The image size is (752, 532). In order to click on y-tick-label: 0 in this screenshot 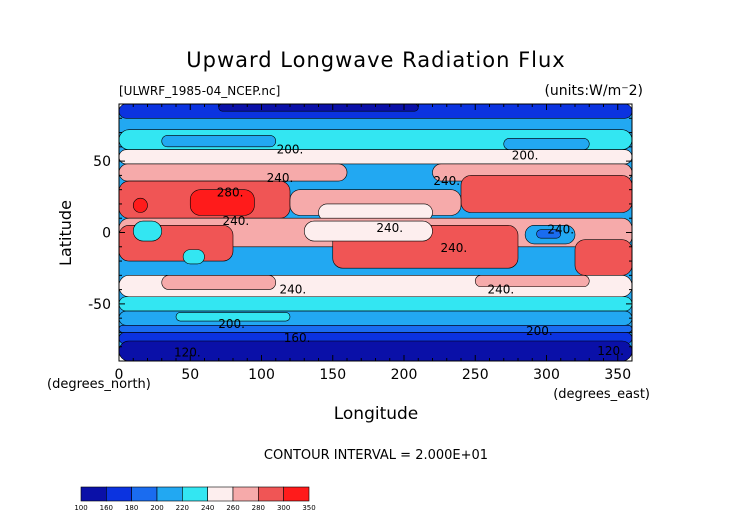, I will do `click(106, 234)`.